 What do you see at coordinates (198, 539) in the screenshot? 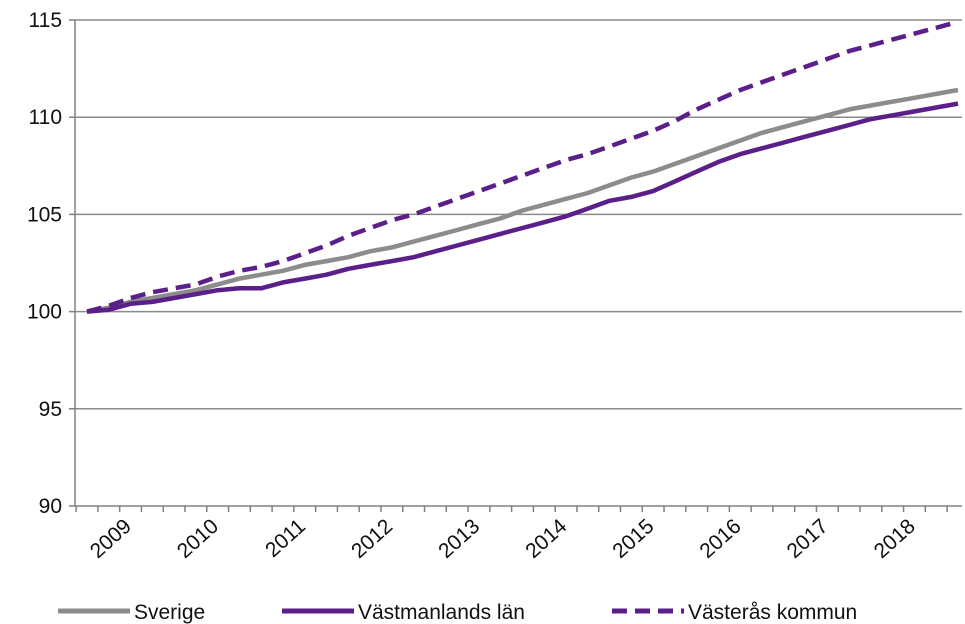
I see `x-tick-label: 2010` at bounding box center [198, 539].